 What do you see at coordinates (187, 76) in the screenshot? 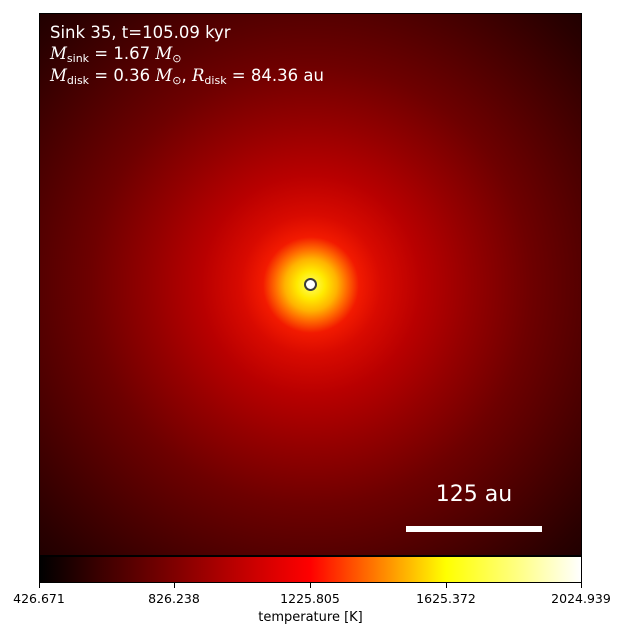
I see `disk-mass-radius-label: Mdisk = 0.36 M⊙, Rdisk = 84.36 au` at bounding box center [187, 76].